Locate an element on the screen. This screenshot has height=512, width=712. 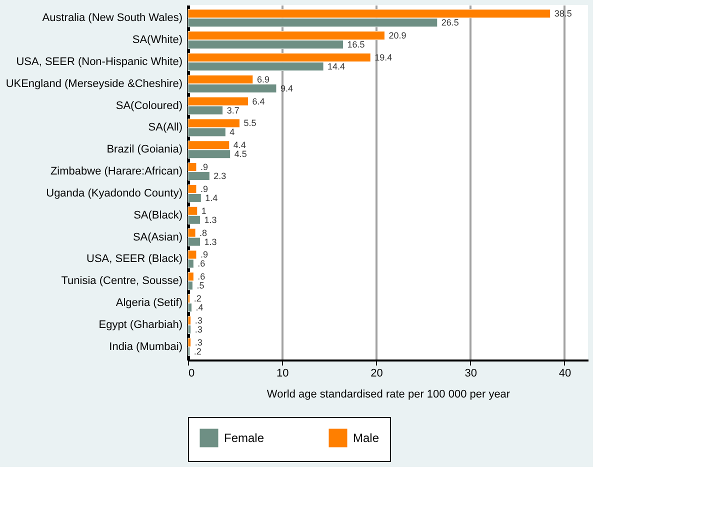
y-tick-label: India (Mumbai) is located at coordinates (145, 346).